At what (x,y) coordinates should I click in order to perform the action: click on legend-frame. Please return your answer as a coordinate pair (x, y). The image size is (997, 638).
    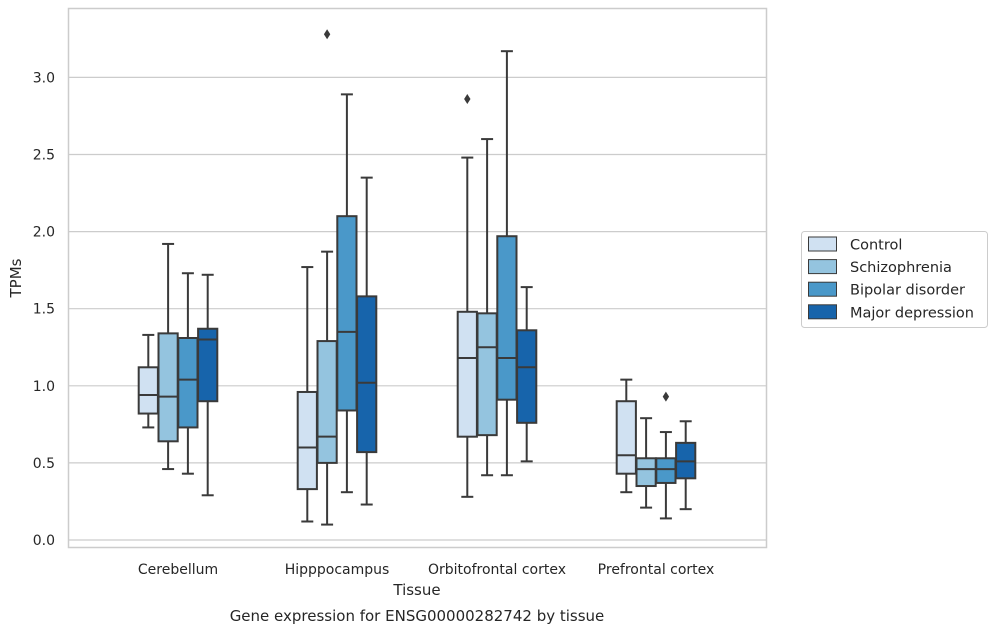
    Looking at the image, I should click on (894, 279).